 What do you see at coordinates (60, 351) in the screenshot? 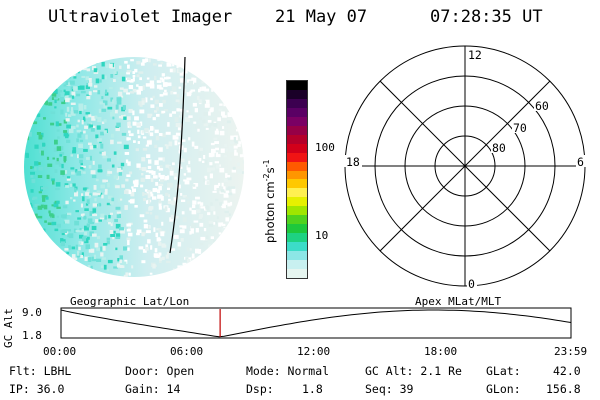
I see `timeline-xtick-0: 00:00` at bounding box center [60, 351].